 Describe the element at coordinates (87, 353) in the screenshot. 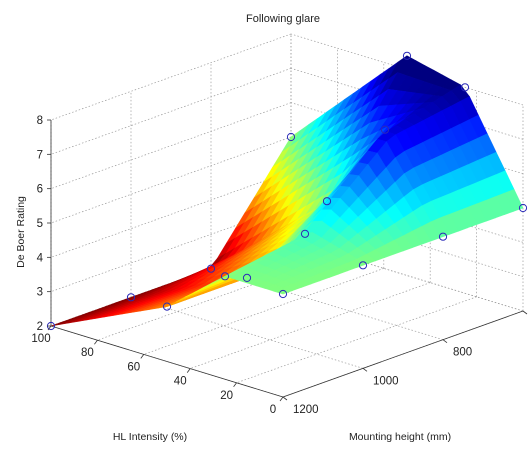

I see `x-tick-label: 80` at that location.